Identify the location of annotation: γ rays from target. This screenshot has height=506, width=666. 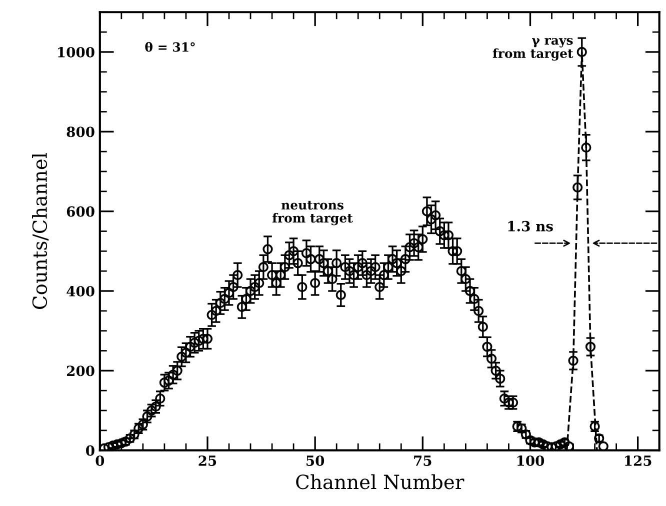
(533, 49).